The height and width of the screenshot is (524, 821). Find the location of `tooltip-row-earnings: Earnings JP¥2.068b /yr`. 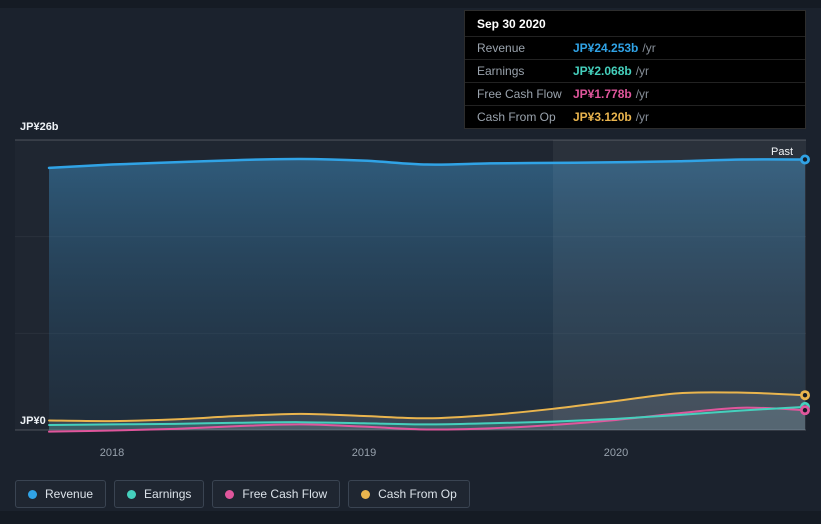

tooltip-row-earnings: Earnings JP¥2.068b /yr is located at coordinates (635, 70).